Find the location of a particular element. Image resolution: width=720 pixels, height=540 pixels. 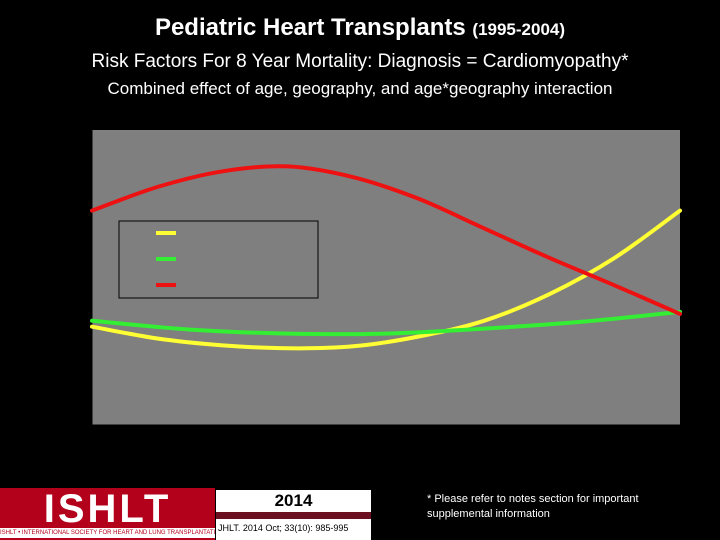

x-tick-label: 12 is located at coordinates (484, 443).